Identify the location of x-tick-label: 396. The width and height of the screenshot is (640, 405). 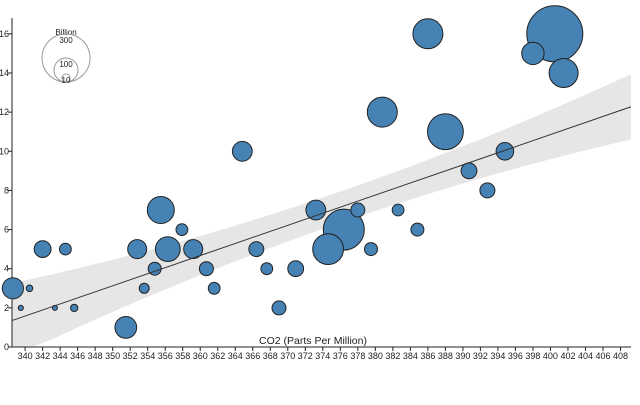
(515, 356).